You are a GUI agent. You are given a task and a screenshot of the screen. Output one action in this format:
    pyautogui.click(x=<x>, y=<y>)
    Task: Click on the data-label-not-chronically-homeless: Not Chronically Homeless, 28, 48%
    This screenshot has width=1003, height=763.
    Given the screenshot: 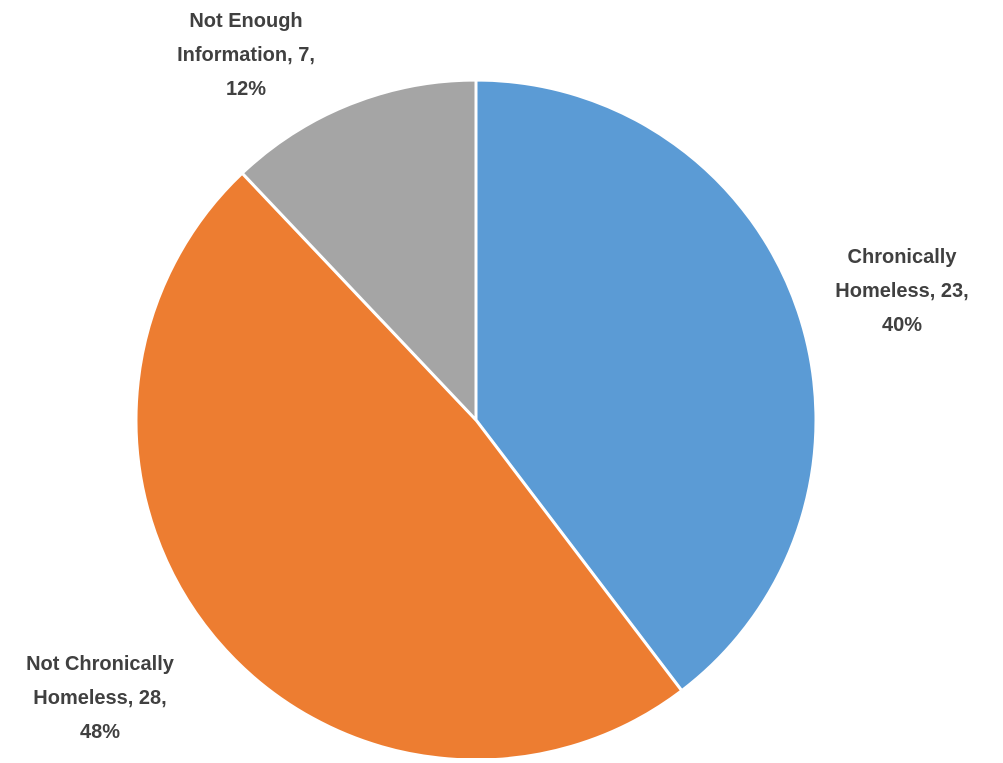 What is the action you would take?
    pyautogui.click(x=100, y=698)
    